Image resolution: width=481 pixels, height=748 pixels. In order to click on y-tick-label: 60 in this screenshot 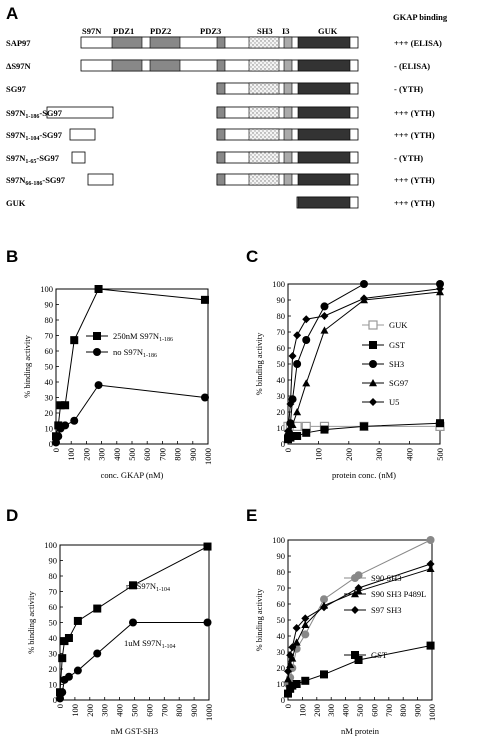, I will do `click(49, 351)`.